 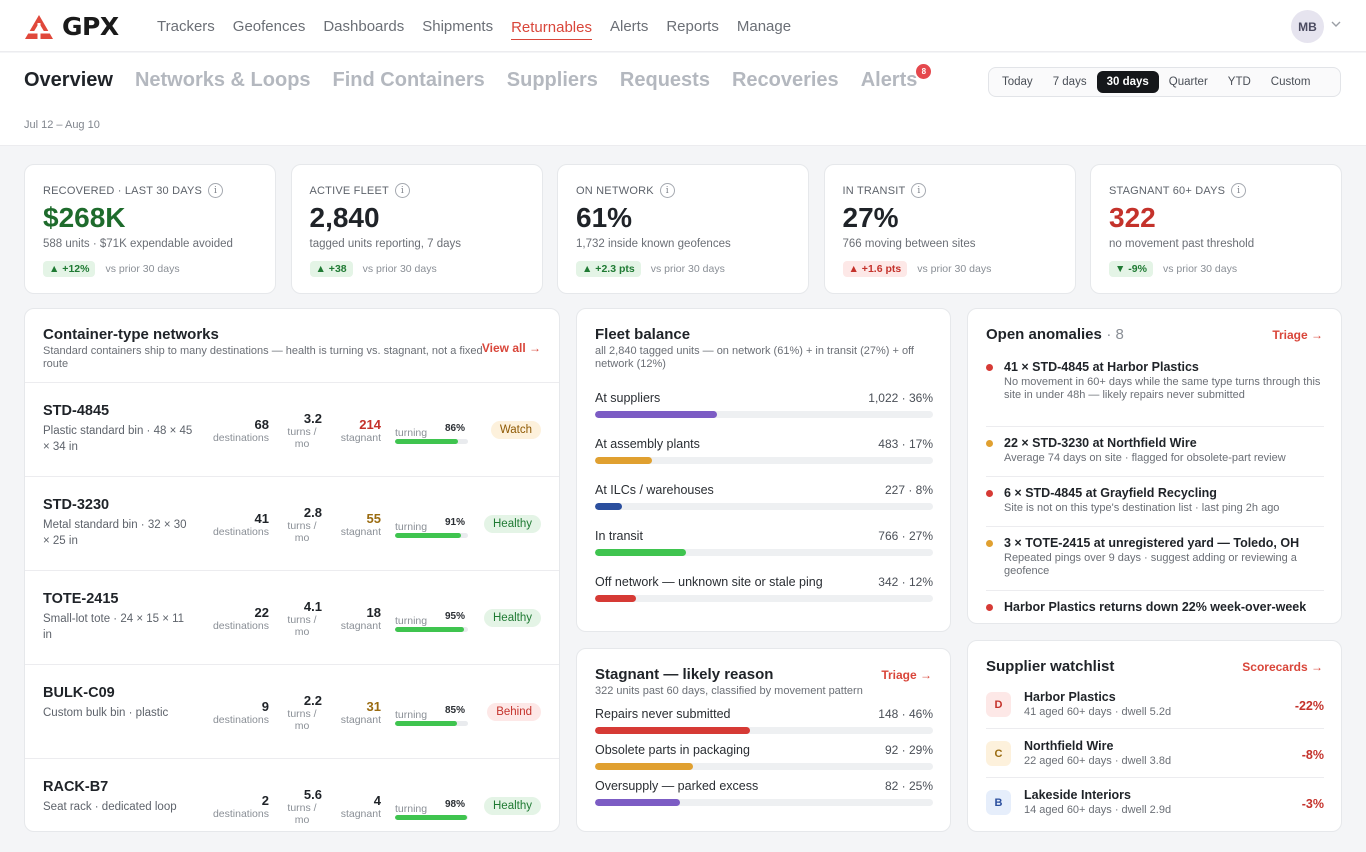 What do you see at coordinates (261, 424) in the screenshot?
I see `destinations-value: 68` at bounding box center [261, 424].